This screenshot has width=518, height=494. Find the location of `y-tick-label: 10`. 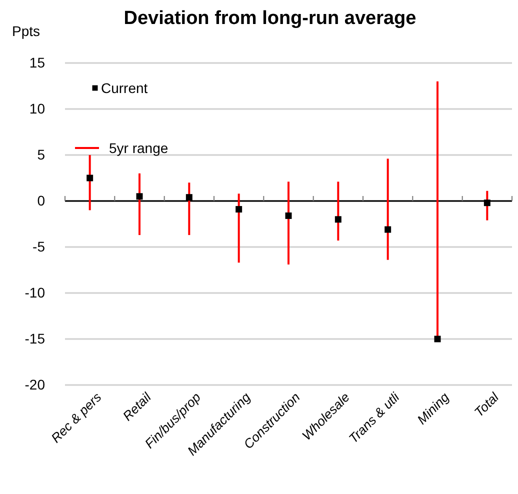

y-tick-label: 10 is located at coordinates (37, 108).